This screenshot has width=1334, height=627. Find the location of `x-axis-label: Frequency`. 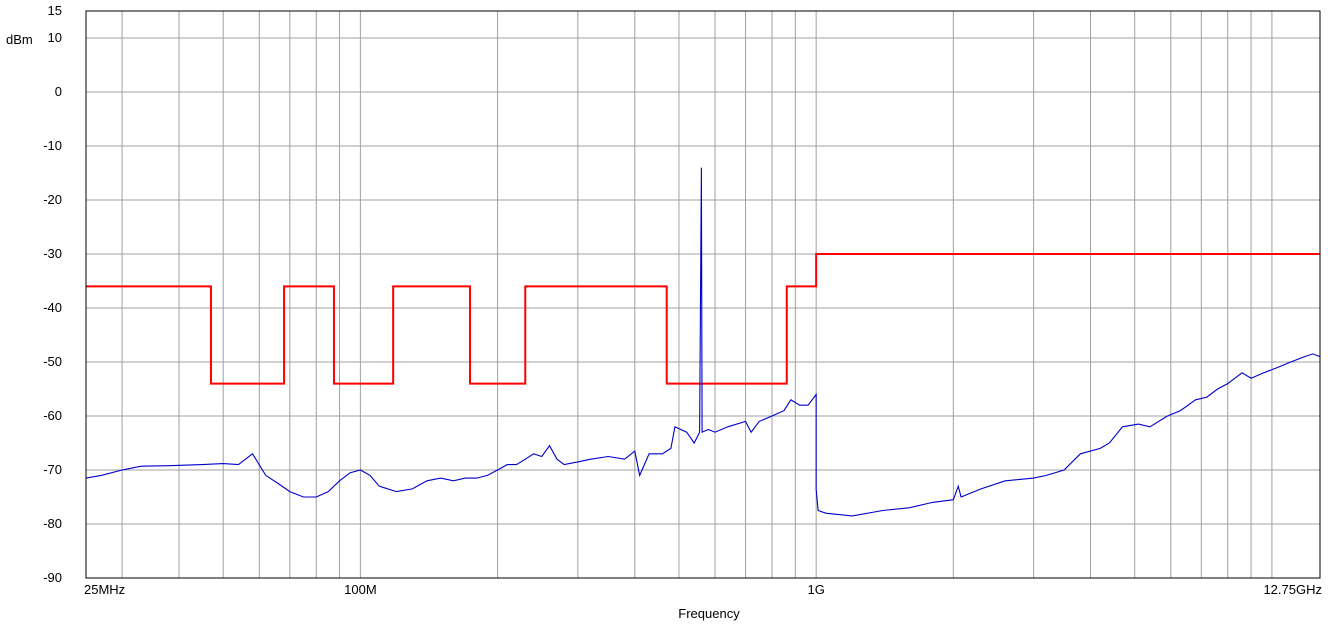

x-axis-label: Frequency is located at coordinates (709, 613).